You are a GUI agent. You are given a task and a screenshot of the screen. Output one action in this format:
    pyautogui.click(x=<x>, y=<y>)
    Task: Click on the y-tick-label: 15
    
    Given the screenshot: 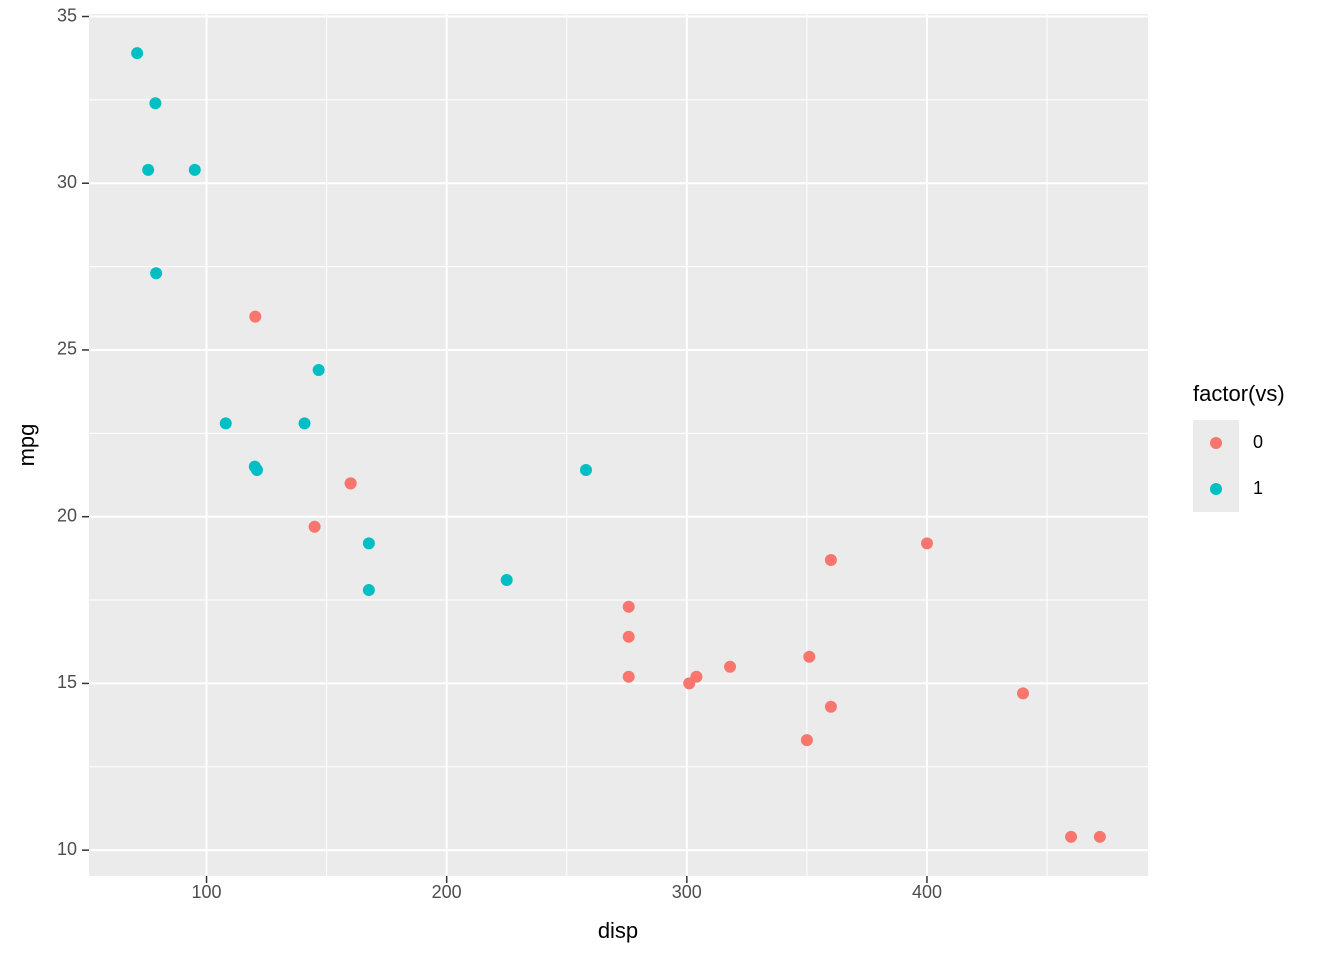 What is the action you would take?
    pyautogui.click(x=67, y=682)
    